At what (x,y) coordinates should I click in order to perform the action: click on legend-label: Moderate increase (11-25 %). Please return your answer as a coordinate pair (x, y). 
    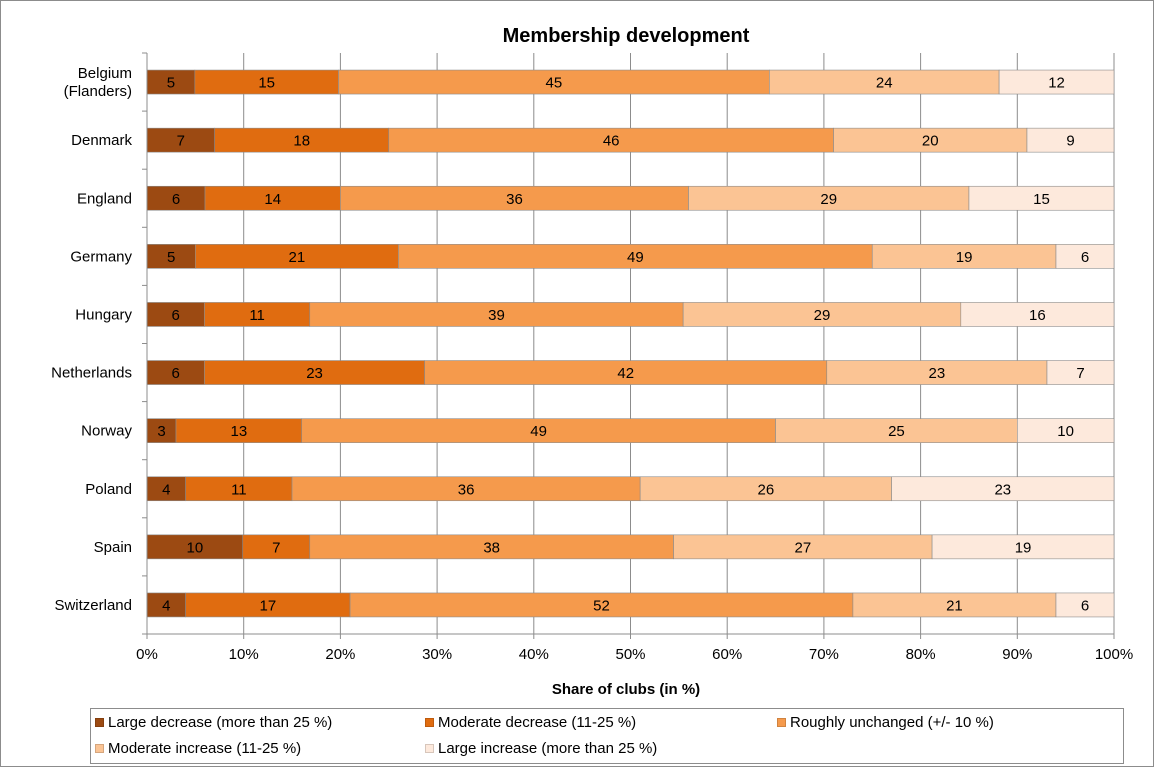
    Looking at the image, I should click on (205, 748).